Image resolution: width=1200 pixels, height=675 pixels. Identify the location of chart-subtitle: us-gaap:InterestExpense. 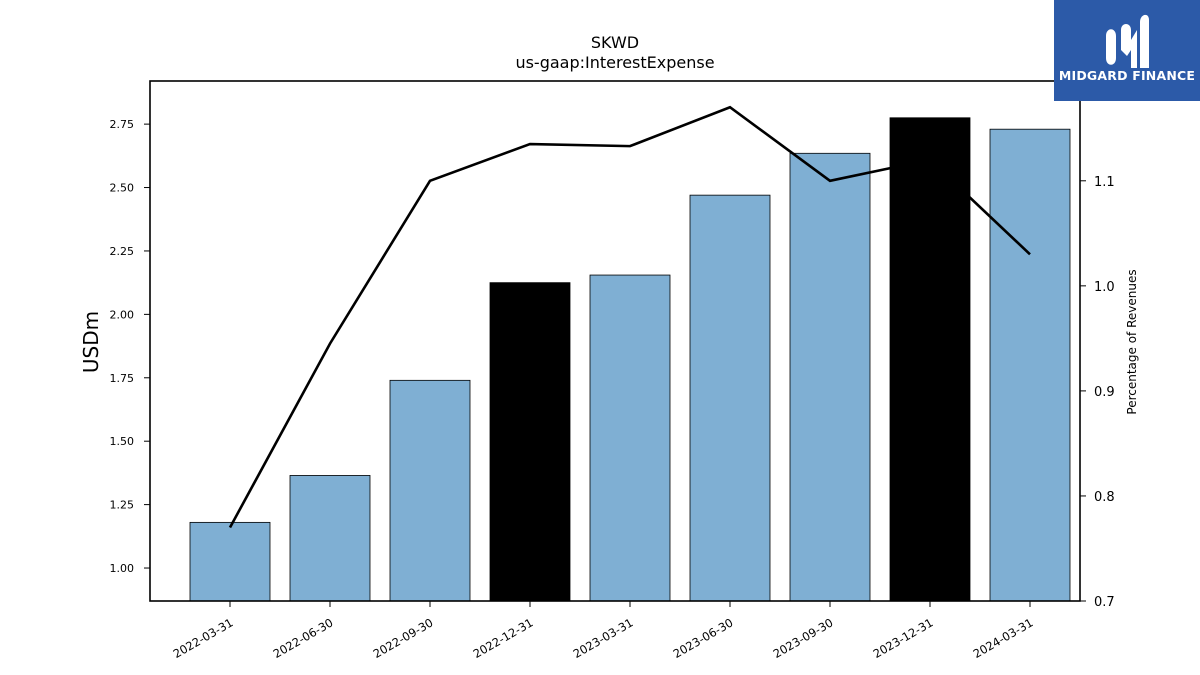
(614, 62).